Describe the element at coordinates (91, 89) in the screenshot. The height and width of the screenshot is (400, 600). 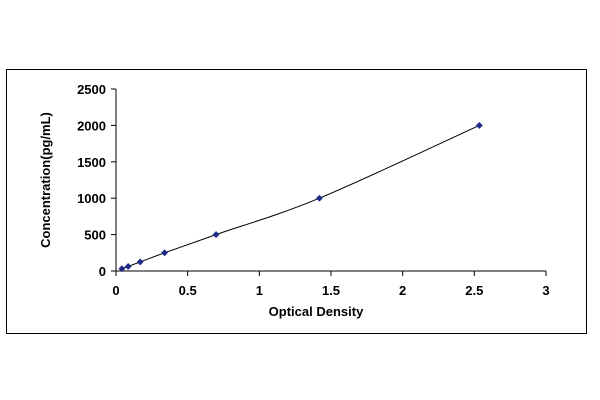
I see `y-tick-label: 2500` at that location.